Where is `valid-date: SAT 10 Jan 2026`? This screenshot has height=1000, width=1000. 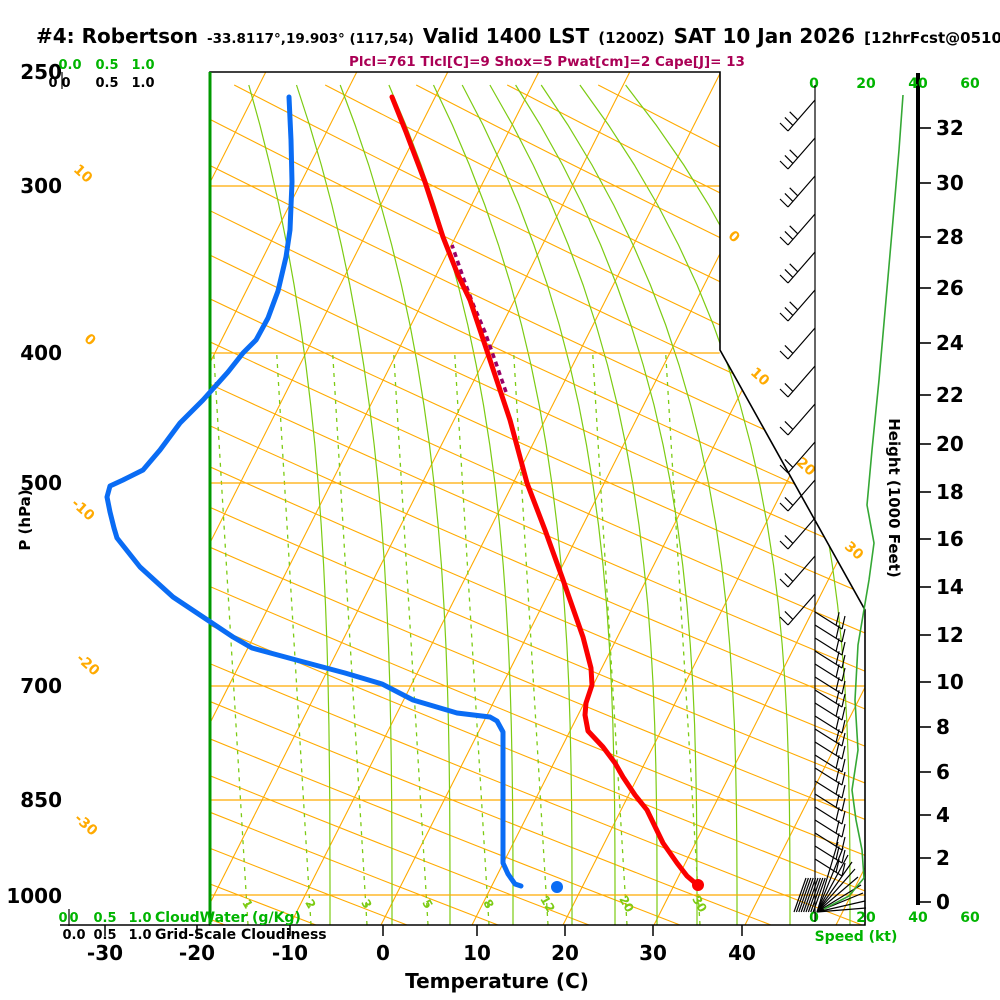
valid-date: SAT 10 Jan 2026 is located at coordinates (764, 36).